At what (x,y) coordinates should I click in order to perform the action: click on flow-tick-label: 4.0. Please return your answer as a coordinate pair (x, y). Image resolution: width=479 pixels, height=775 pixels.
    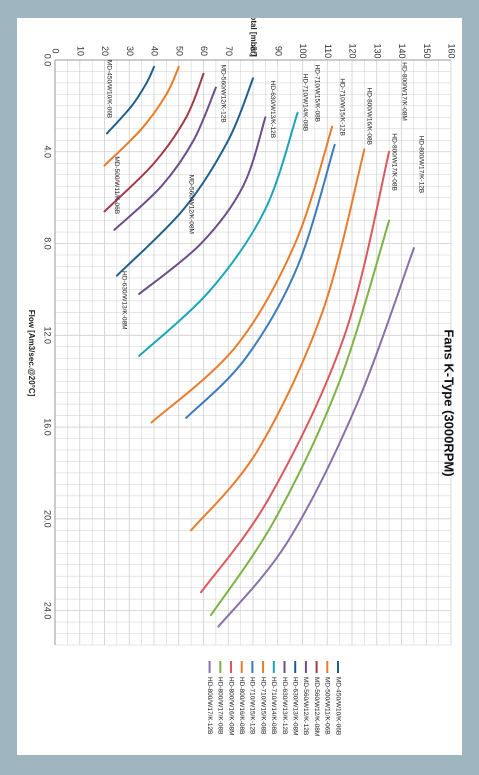
    Looking at the image, I should click on (48, 152).